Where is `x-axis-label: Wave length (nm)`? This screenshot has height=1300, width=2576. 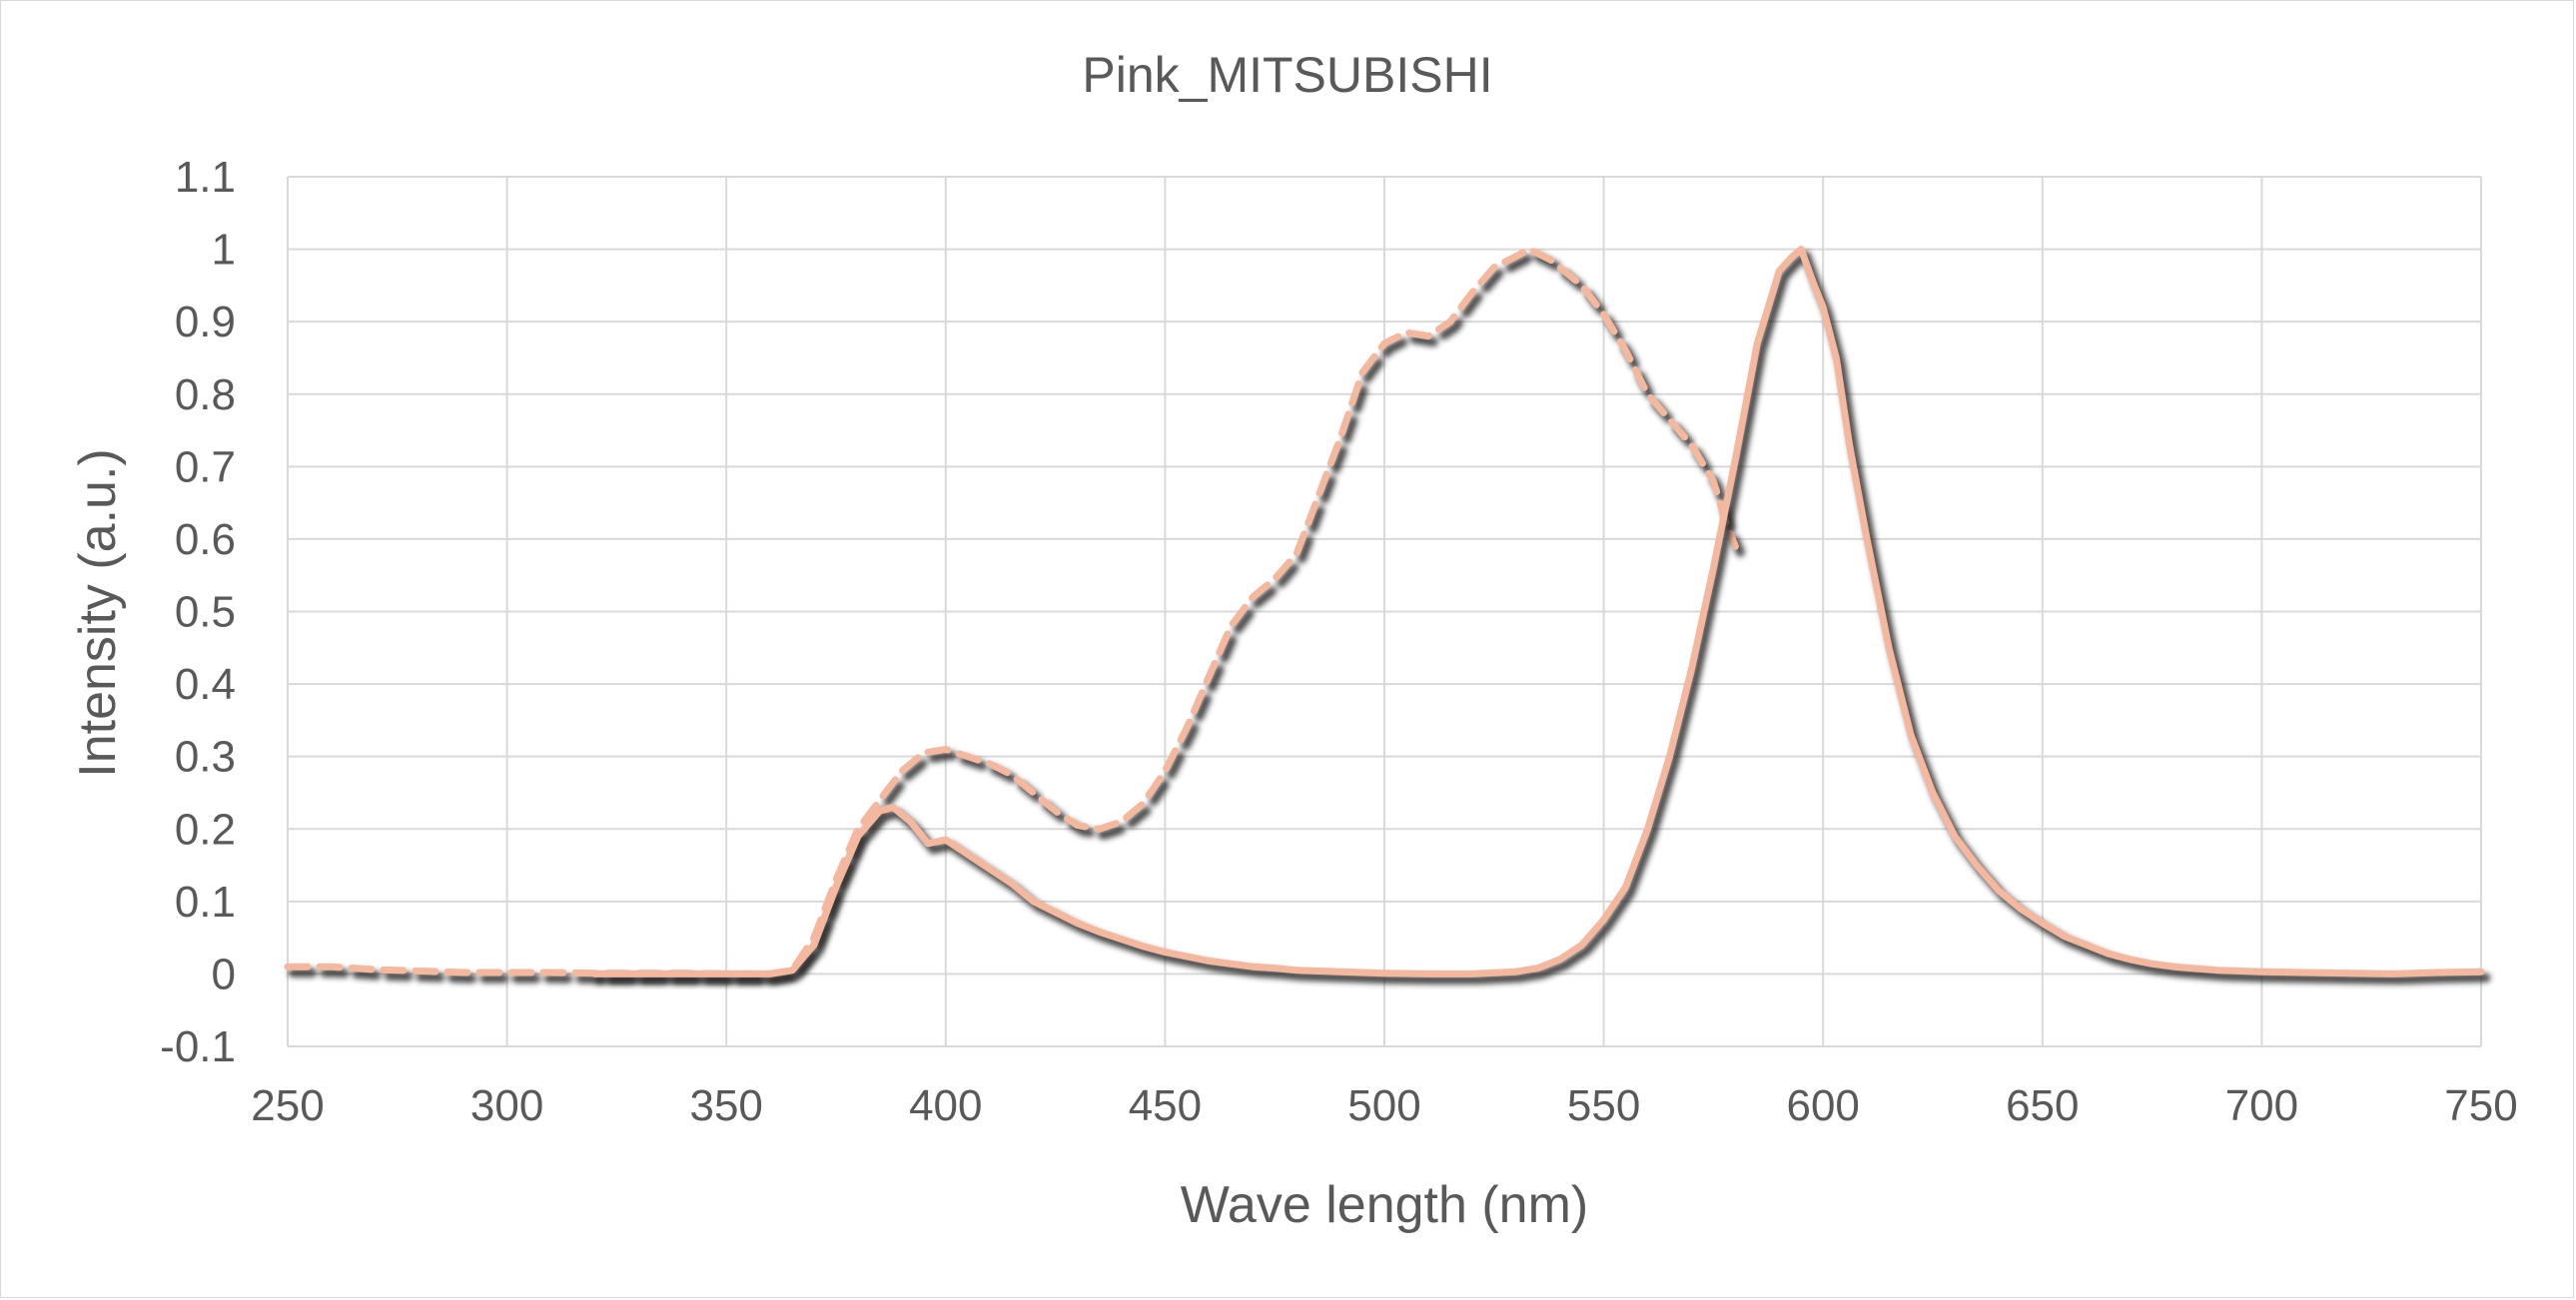 x-axis-label: Wave length (nm) is located at coordinates (1385, 1205).